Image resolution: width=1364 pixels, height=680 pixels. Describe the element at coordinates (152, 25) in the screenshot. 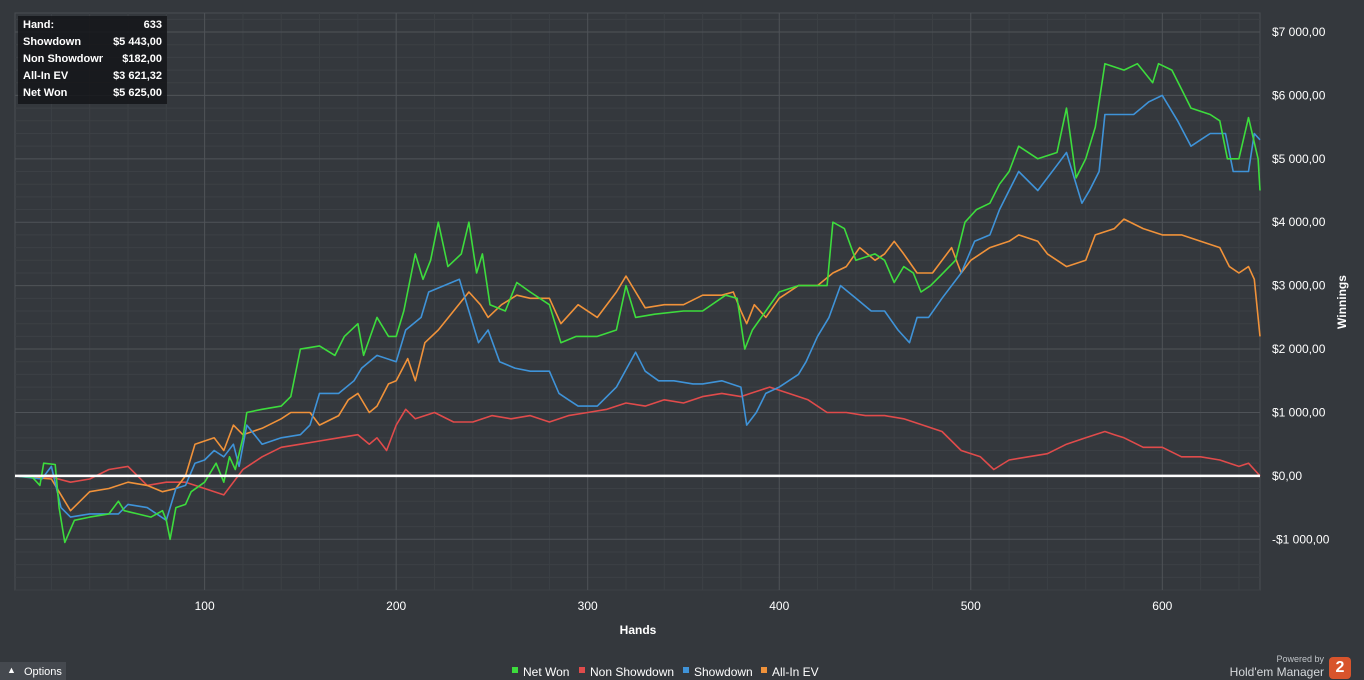

I see `info-value-hand: 633` at that location.